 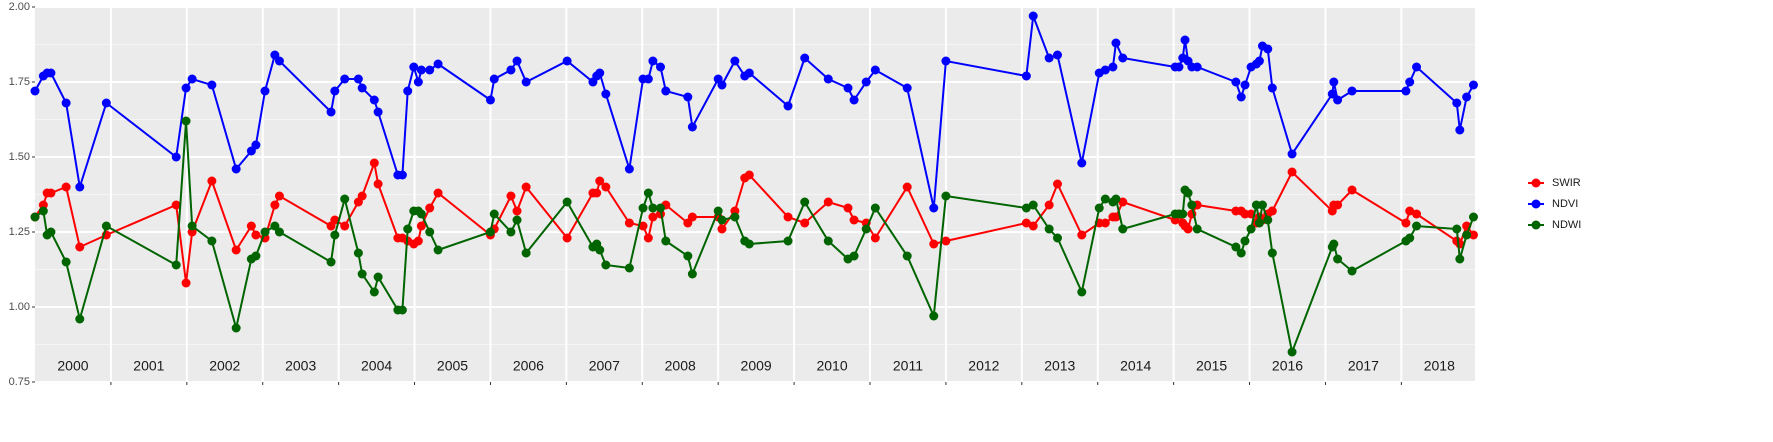 I want to click on year-label: 2008, so click(x=680, y=366).